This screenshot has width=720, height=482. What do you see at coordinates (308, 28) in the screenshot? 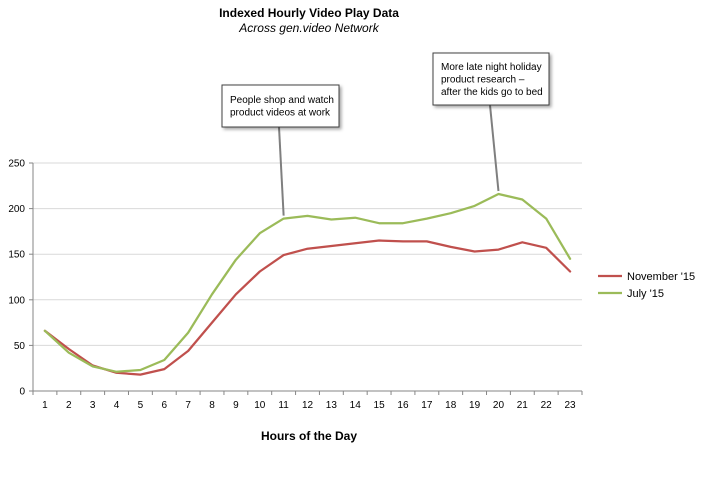
I see `chart-subtitle: Across gen.video Network` at bounding box center [308, 28].